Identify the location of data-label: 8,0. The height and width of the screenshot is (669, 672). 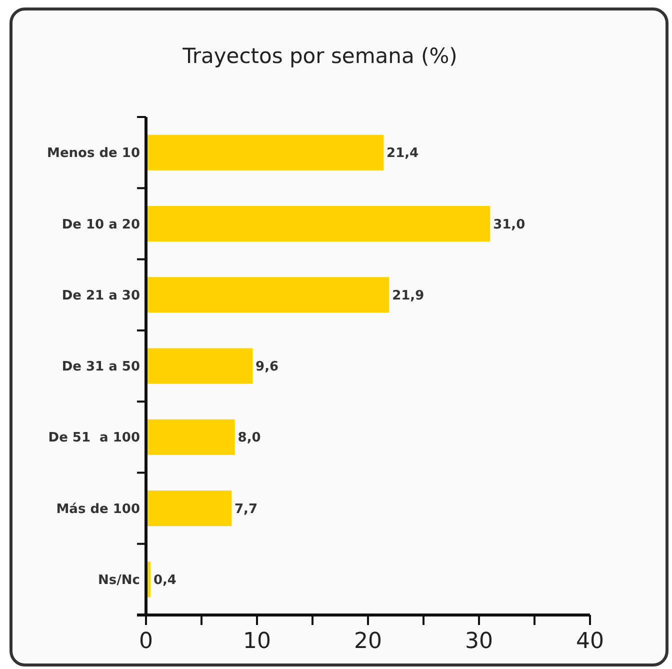
(249, 438).